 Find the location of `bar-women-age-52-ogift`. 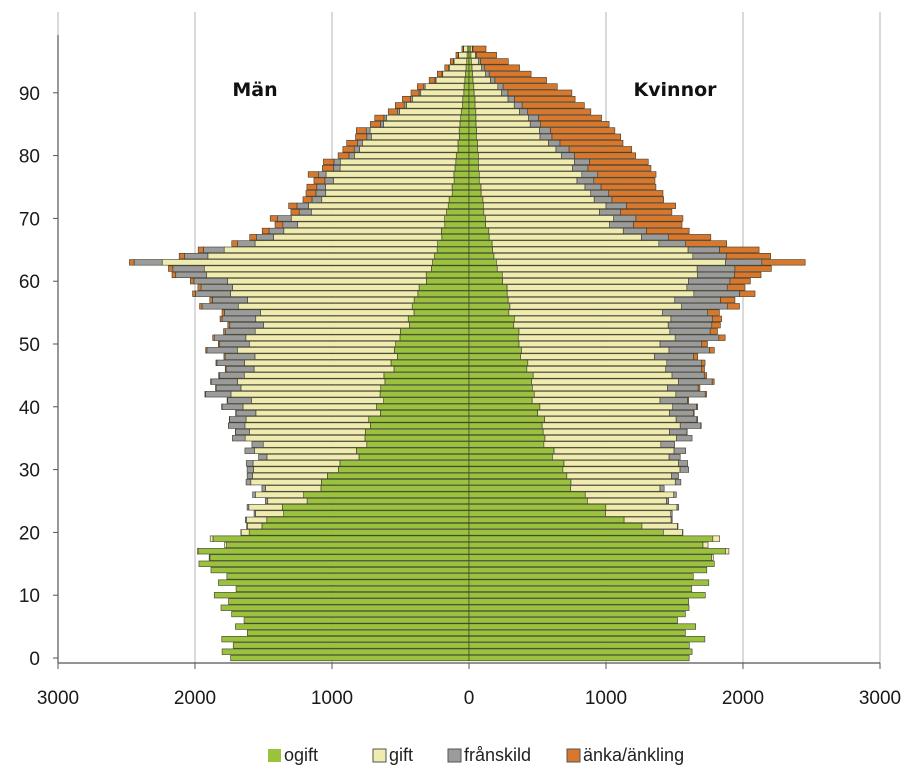

bar-women-age-52-ogift is located at coordinates (494, 331).